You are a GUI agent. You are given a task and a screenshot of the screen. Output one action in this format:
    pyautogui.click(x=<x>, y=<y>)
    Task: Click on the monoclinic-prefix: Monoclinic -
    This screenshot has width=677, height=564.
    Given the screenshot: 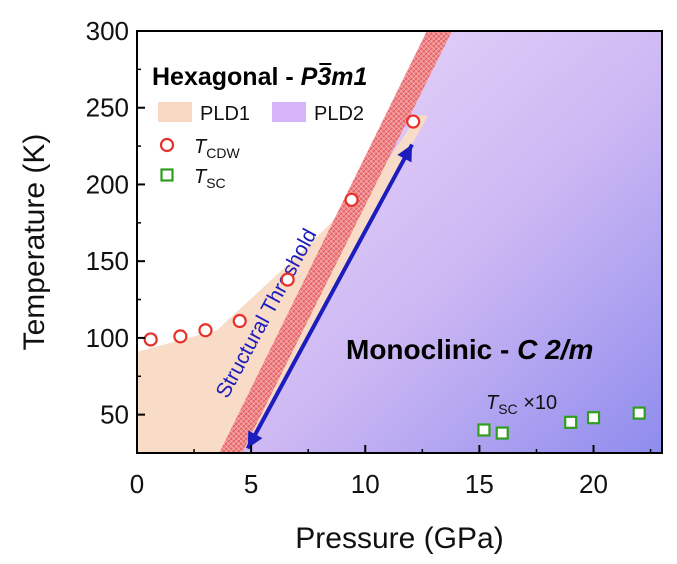 What is the action you would take?
    pyautogui.click(x=431, y=349)
    